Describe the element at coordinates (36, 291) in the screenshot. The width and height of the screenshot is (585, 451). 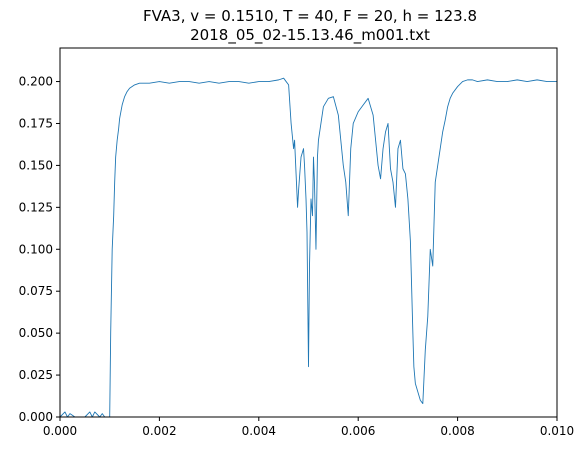
I see `y-tick-label: 0.075` at that location.